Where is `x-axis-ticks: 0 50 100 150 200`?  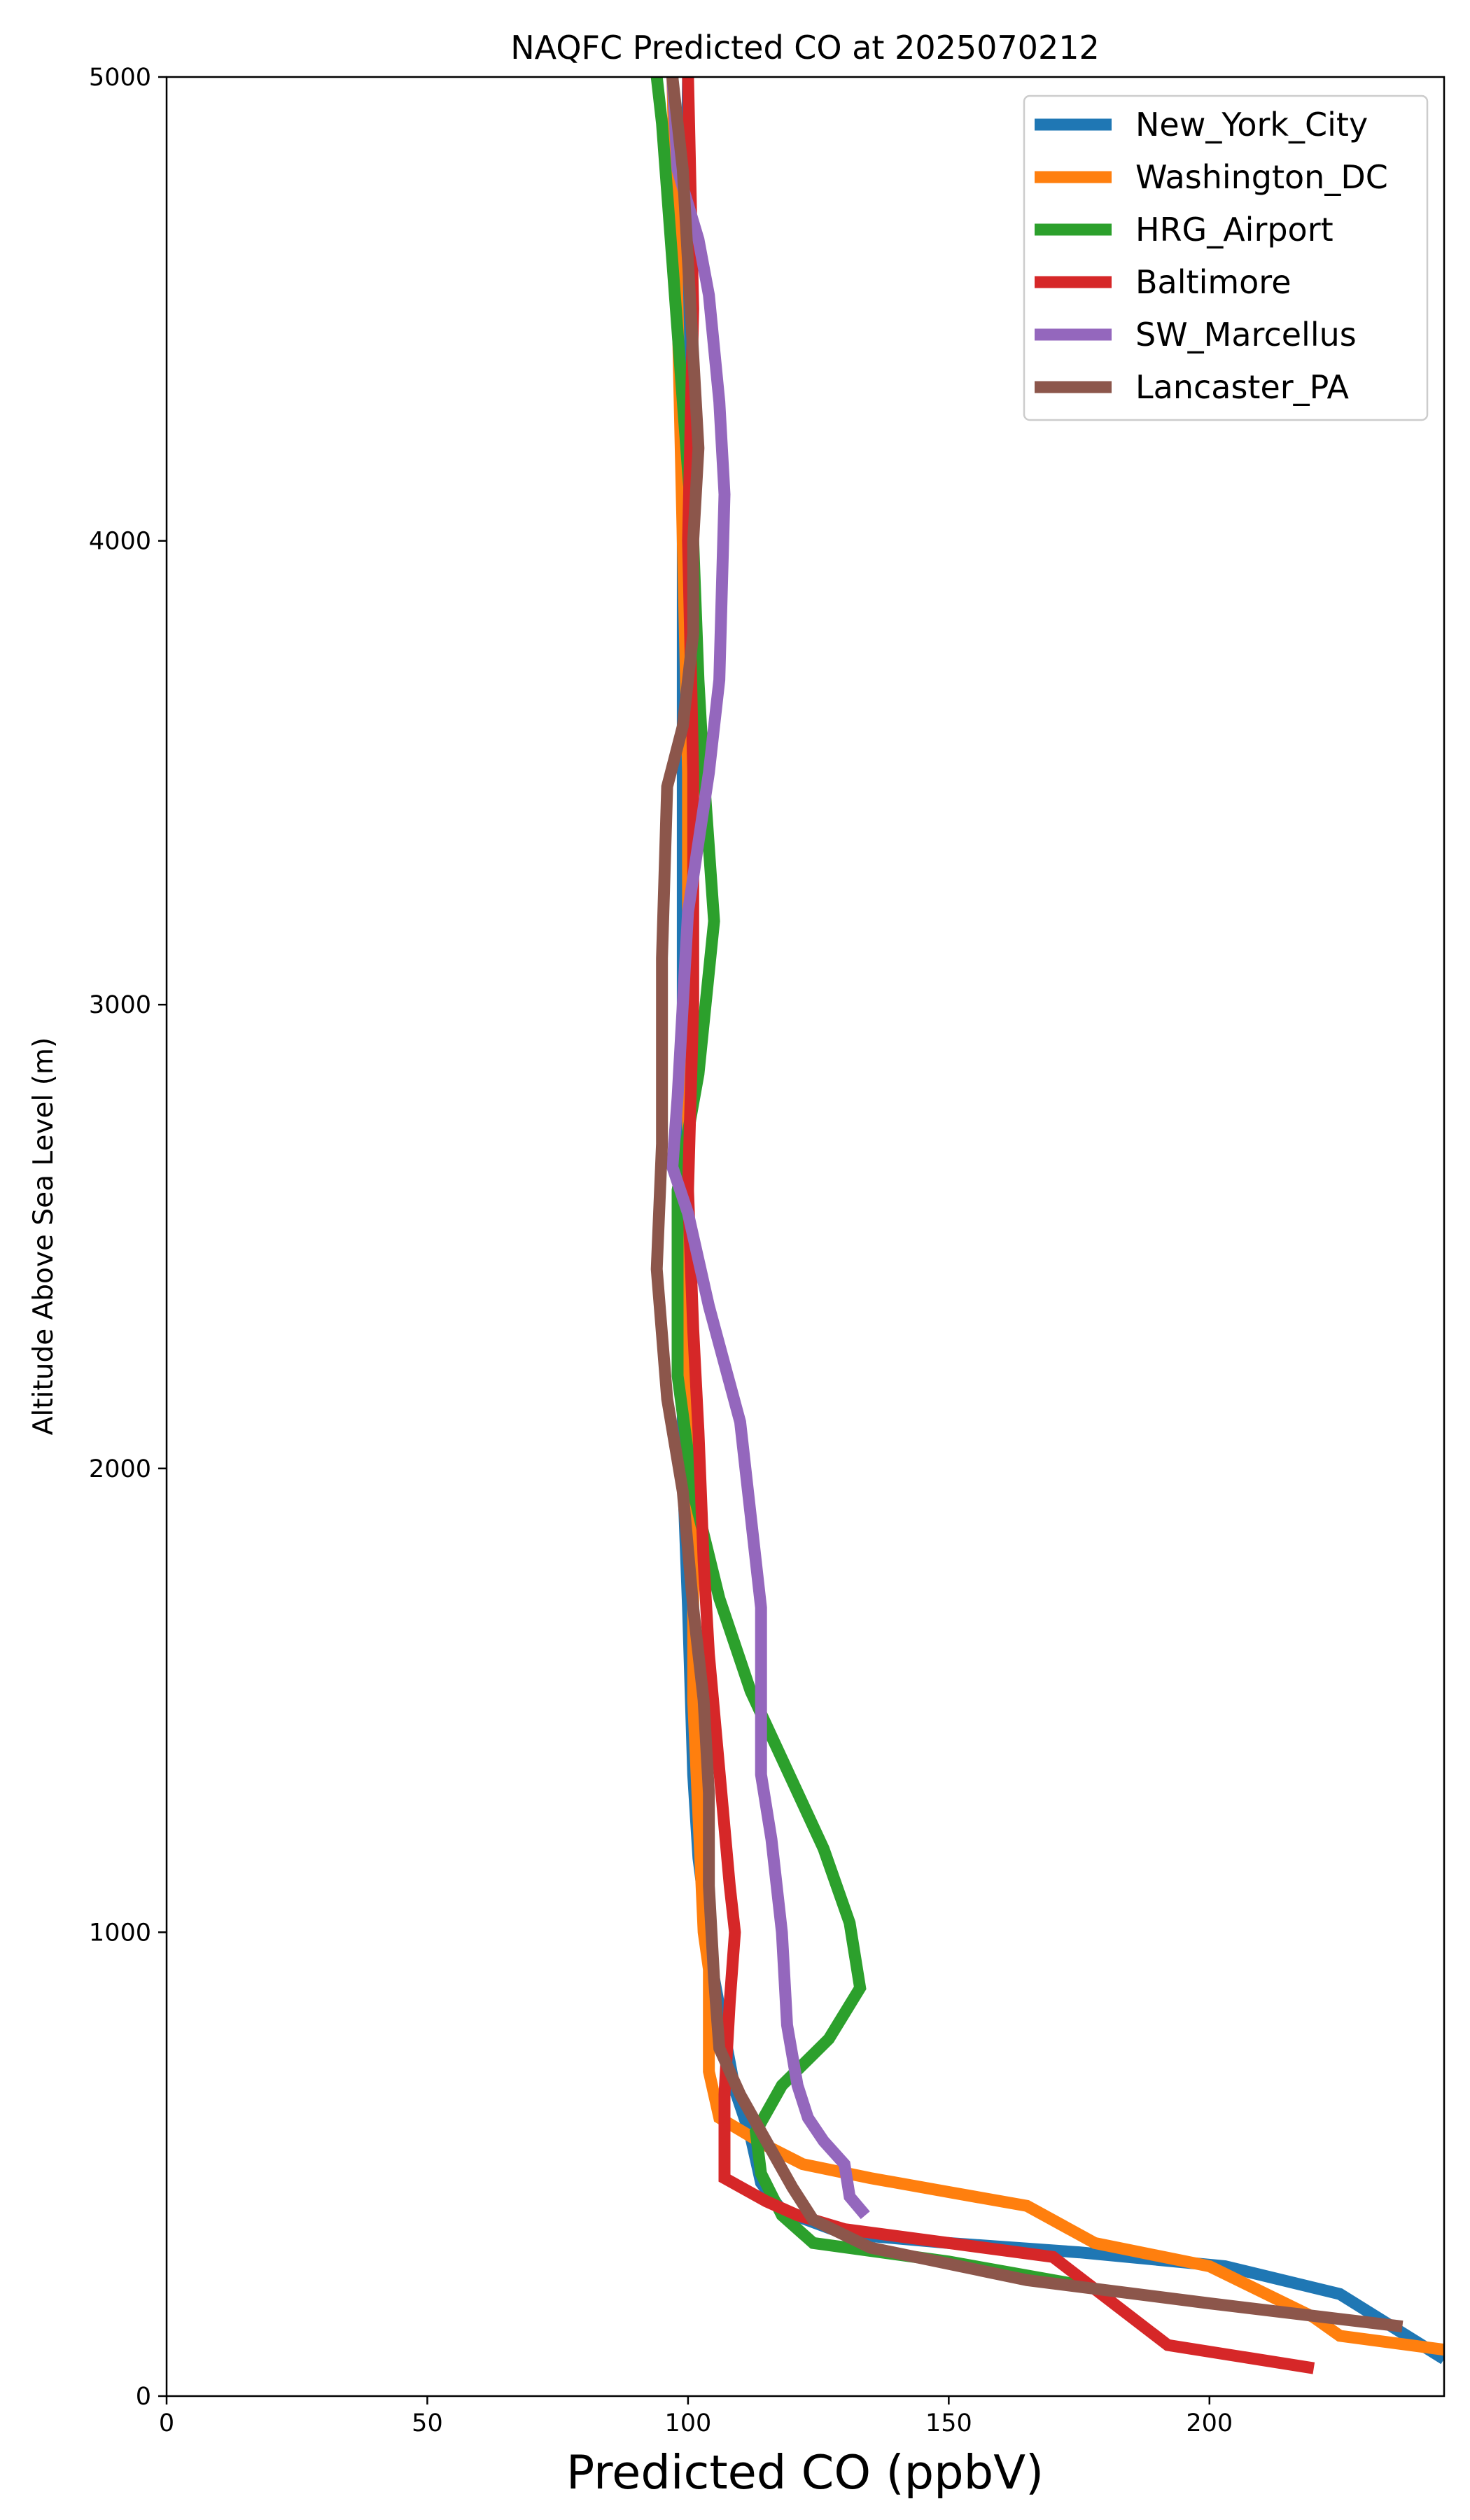 x-axis-ticks: 0 50 100 150 200 is located at coordinates (696, 2416).